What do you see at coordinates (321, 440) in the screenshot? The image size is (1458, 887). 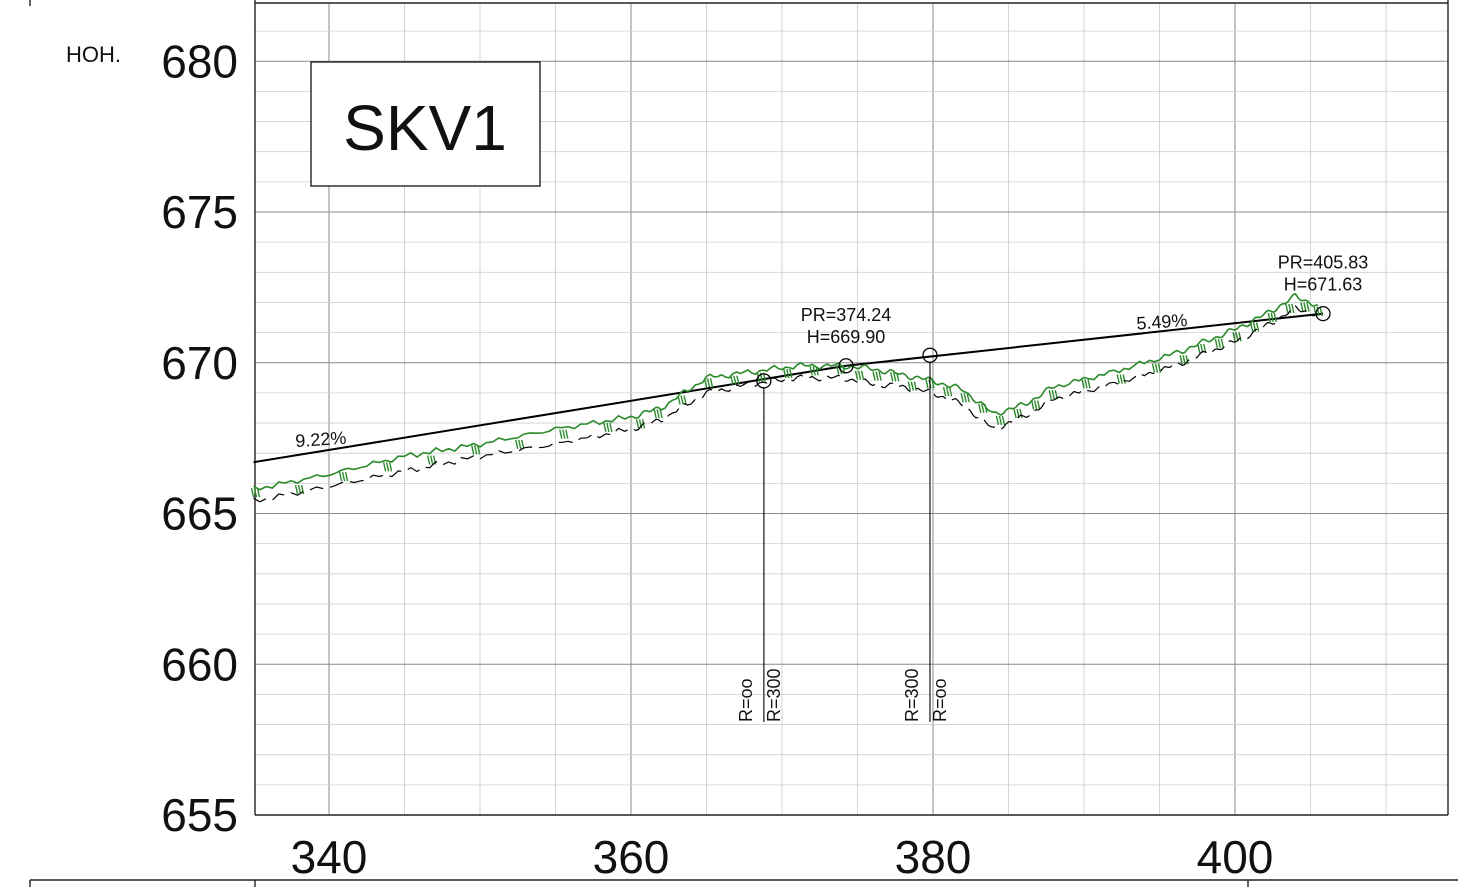 I see `grade-label: 9.22%` at bounding box center [321, 440].